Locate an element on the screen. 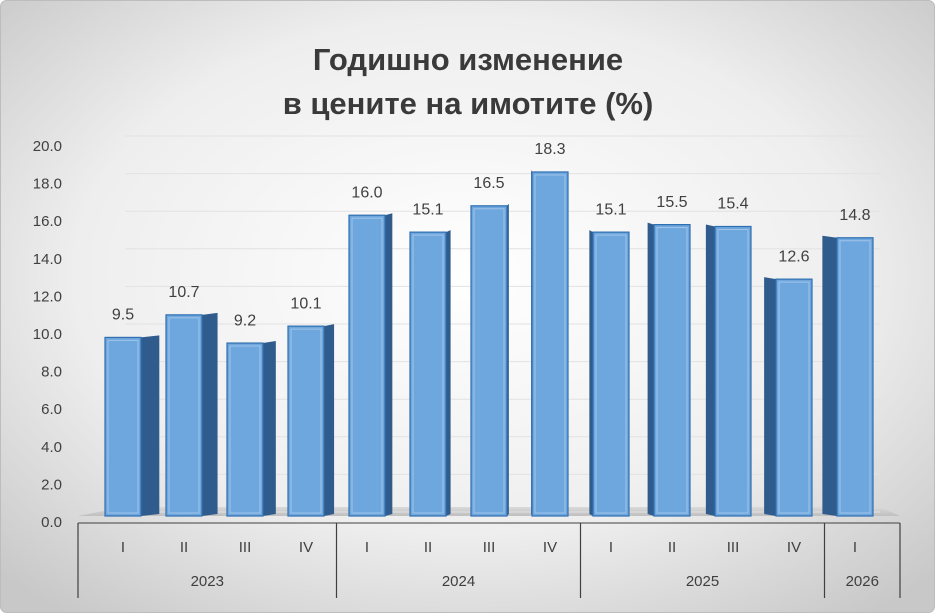 Image resolution: width=935 pixels, height=613 pixels. data-label: 14.8 is located at coordinates (854, 215).